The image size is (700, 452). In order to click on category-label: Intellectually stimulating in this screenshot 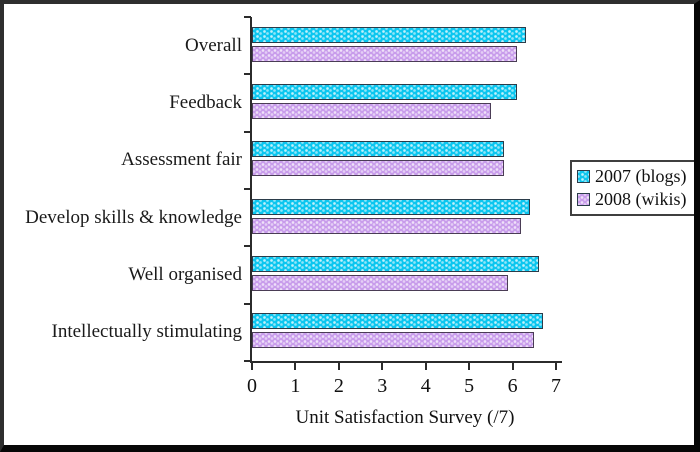, I will do `click(146, 332)`.